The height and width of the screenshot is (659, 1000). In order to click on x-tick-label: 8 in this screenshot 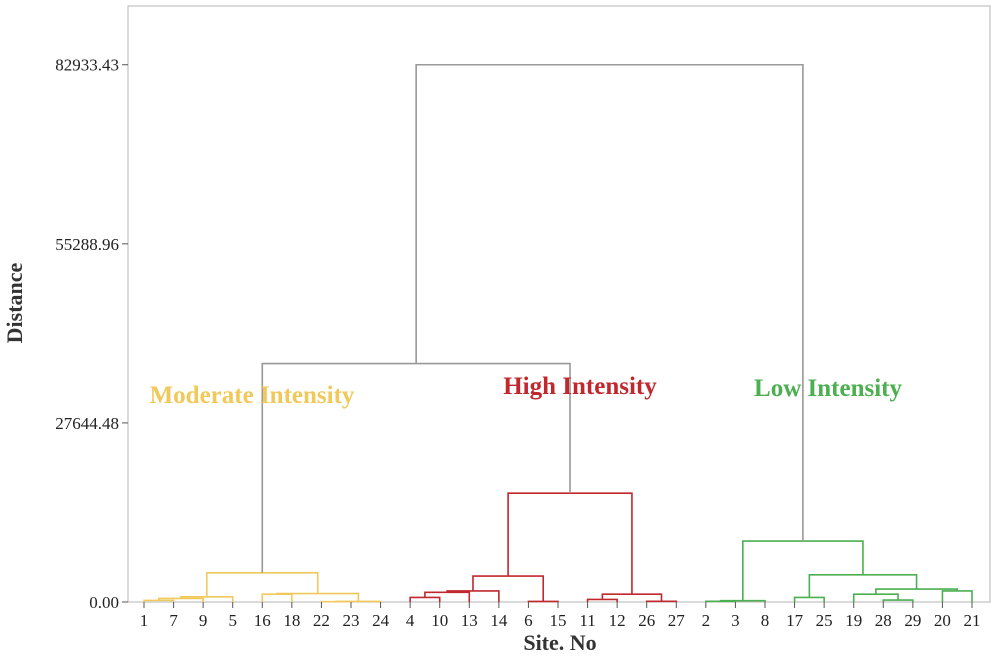, I will do `click(765, 620)`.